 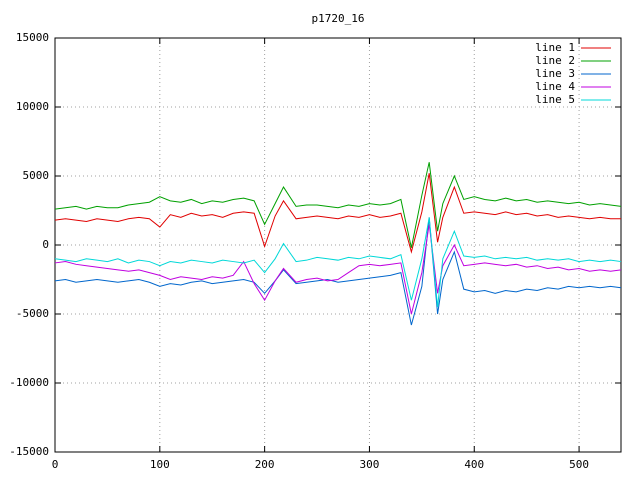 What do you see at coordinates (338, 18) in the screenshot?
I see `chart-title: p1720_16` at bounding box center [338, 18].